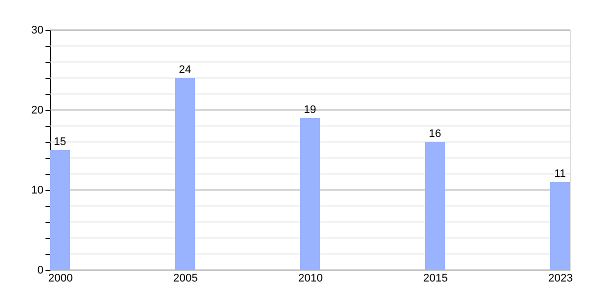 The height and width of the screenshot is (300, 600). What do you see at coordinates (37, 110) in the screenshot?
I see `y-tick-label: 20` at bounding box center [37, 110].